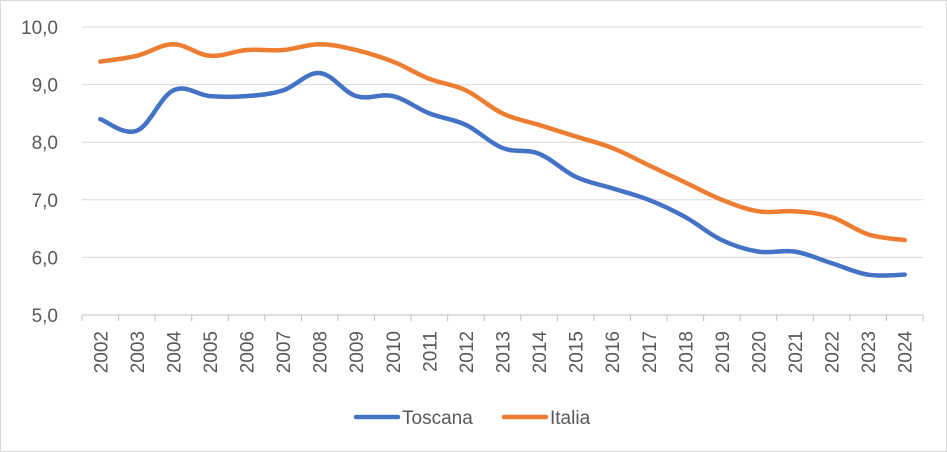  I want to click on y-tick-label: 10,0, so click(39, 28).